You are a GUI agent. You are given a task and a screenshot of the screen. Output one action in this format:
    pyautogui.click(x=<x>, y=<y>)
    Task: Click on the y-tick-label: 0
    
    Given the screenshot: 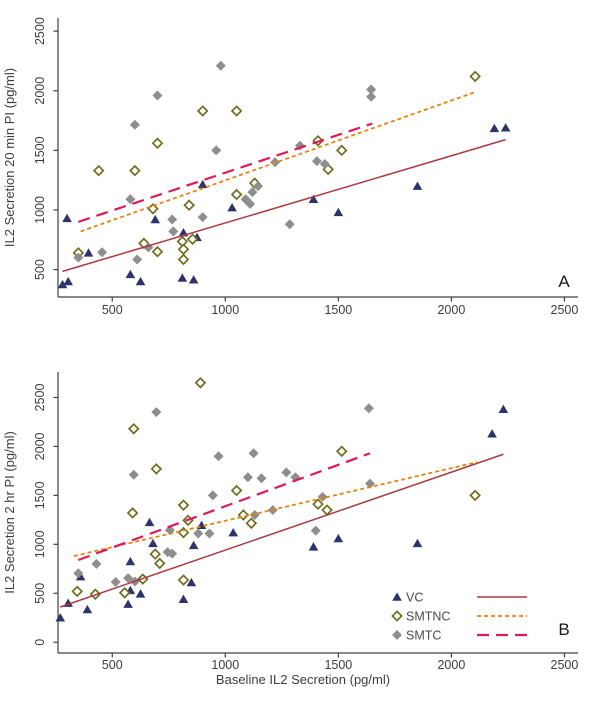 What is the action you would take?
    pyautogui.click(x=40, y=642)
    